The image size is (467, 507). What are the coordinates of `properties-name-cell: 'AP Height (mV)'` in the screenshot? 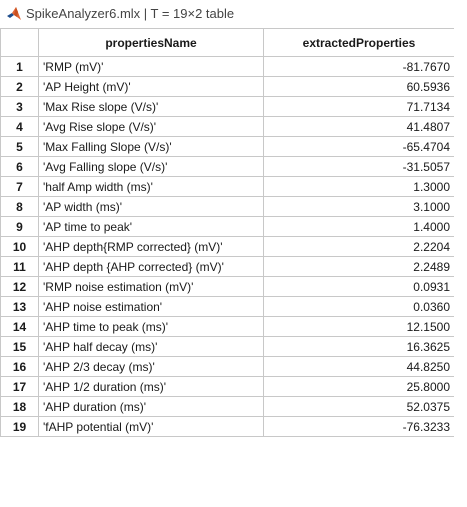 It's located at (151, 86).